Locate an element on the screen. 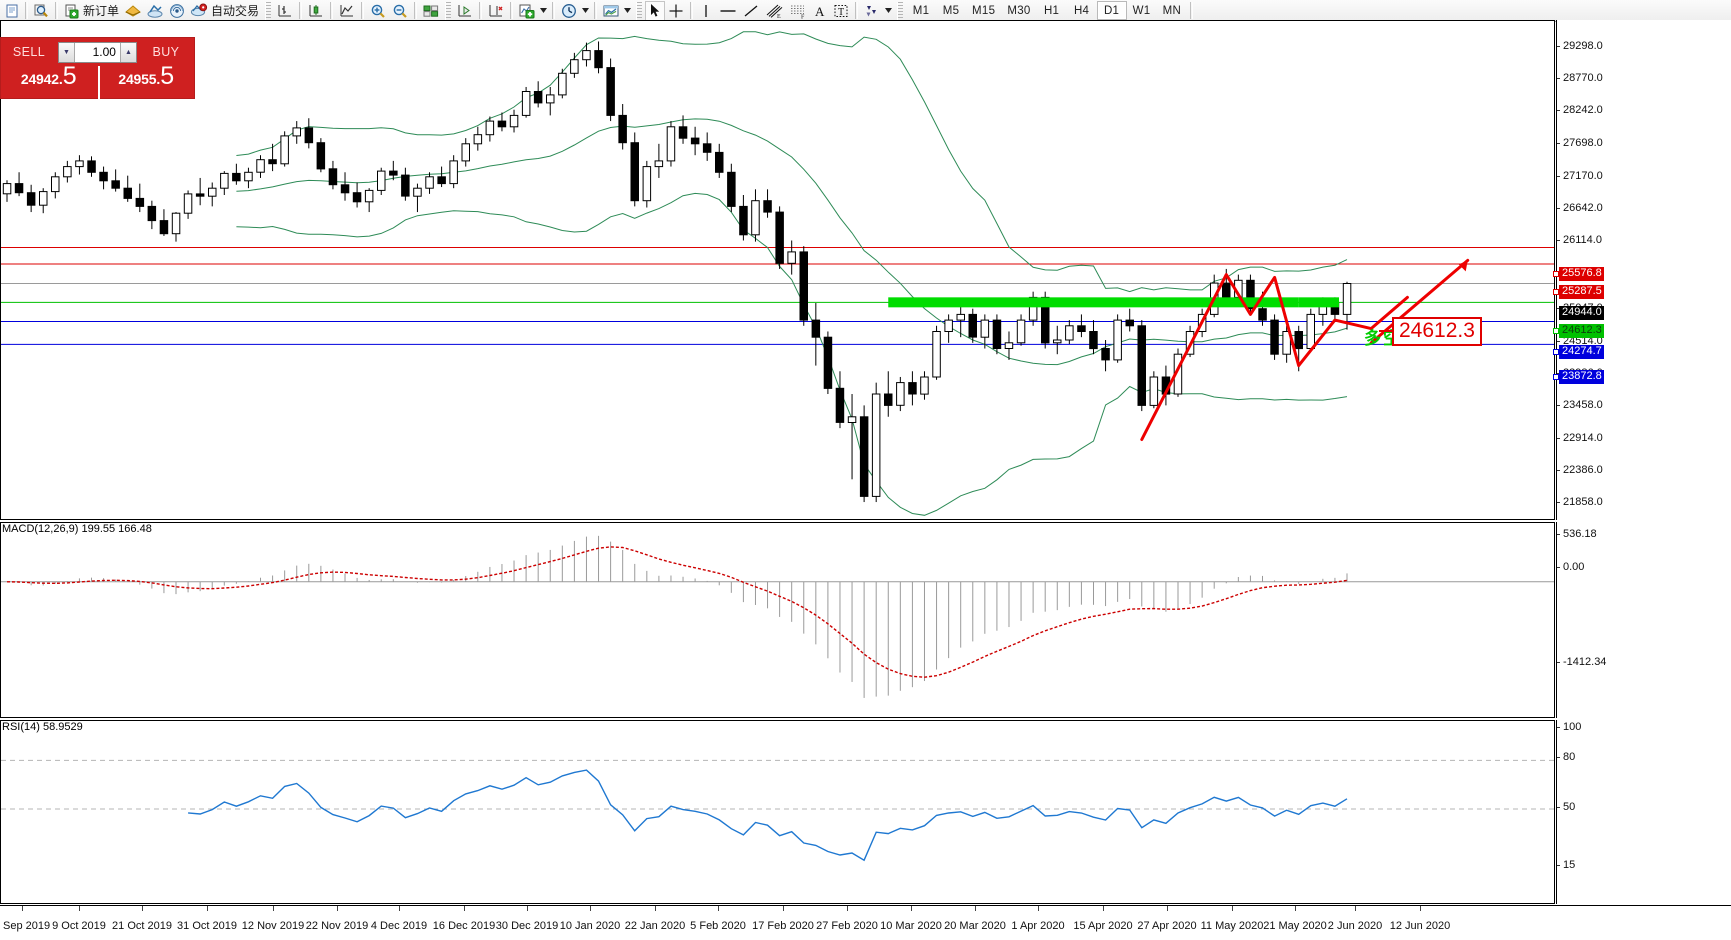 This screenshot has height=940, width=1731. time-scale-label: 12 Jun 2020 is located at coordinates (1420, 926).